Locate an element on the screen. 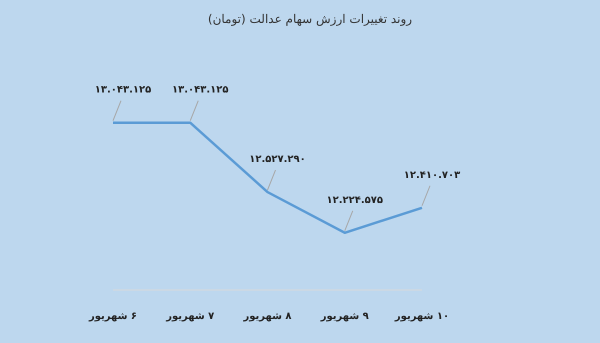  chart-title: روند تغییرات ارزش سهام عدالت (تومان) is located at coordinates (310, 19).